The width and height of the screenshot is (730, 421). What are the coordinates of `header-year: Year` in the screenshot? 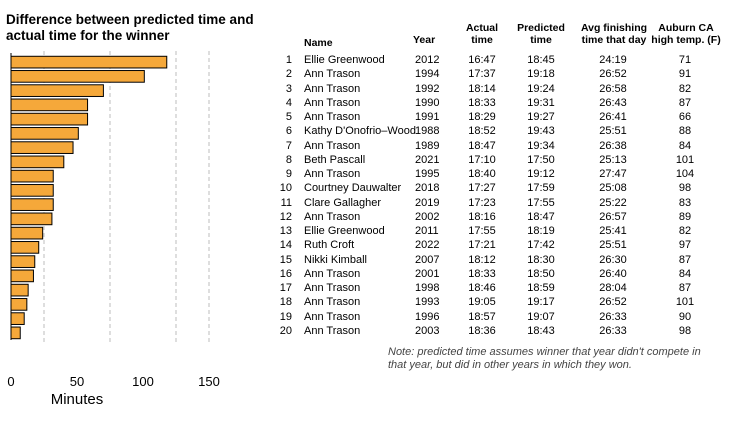 It's located at (424, 40).